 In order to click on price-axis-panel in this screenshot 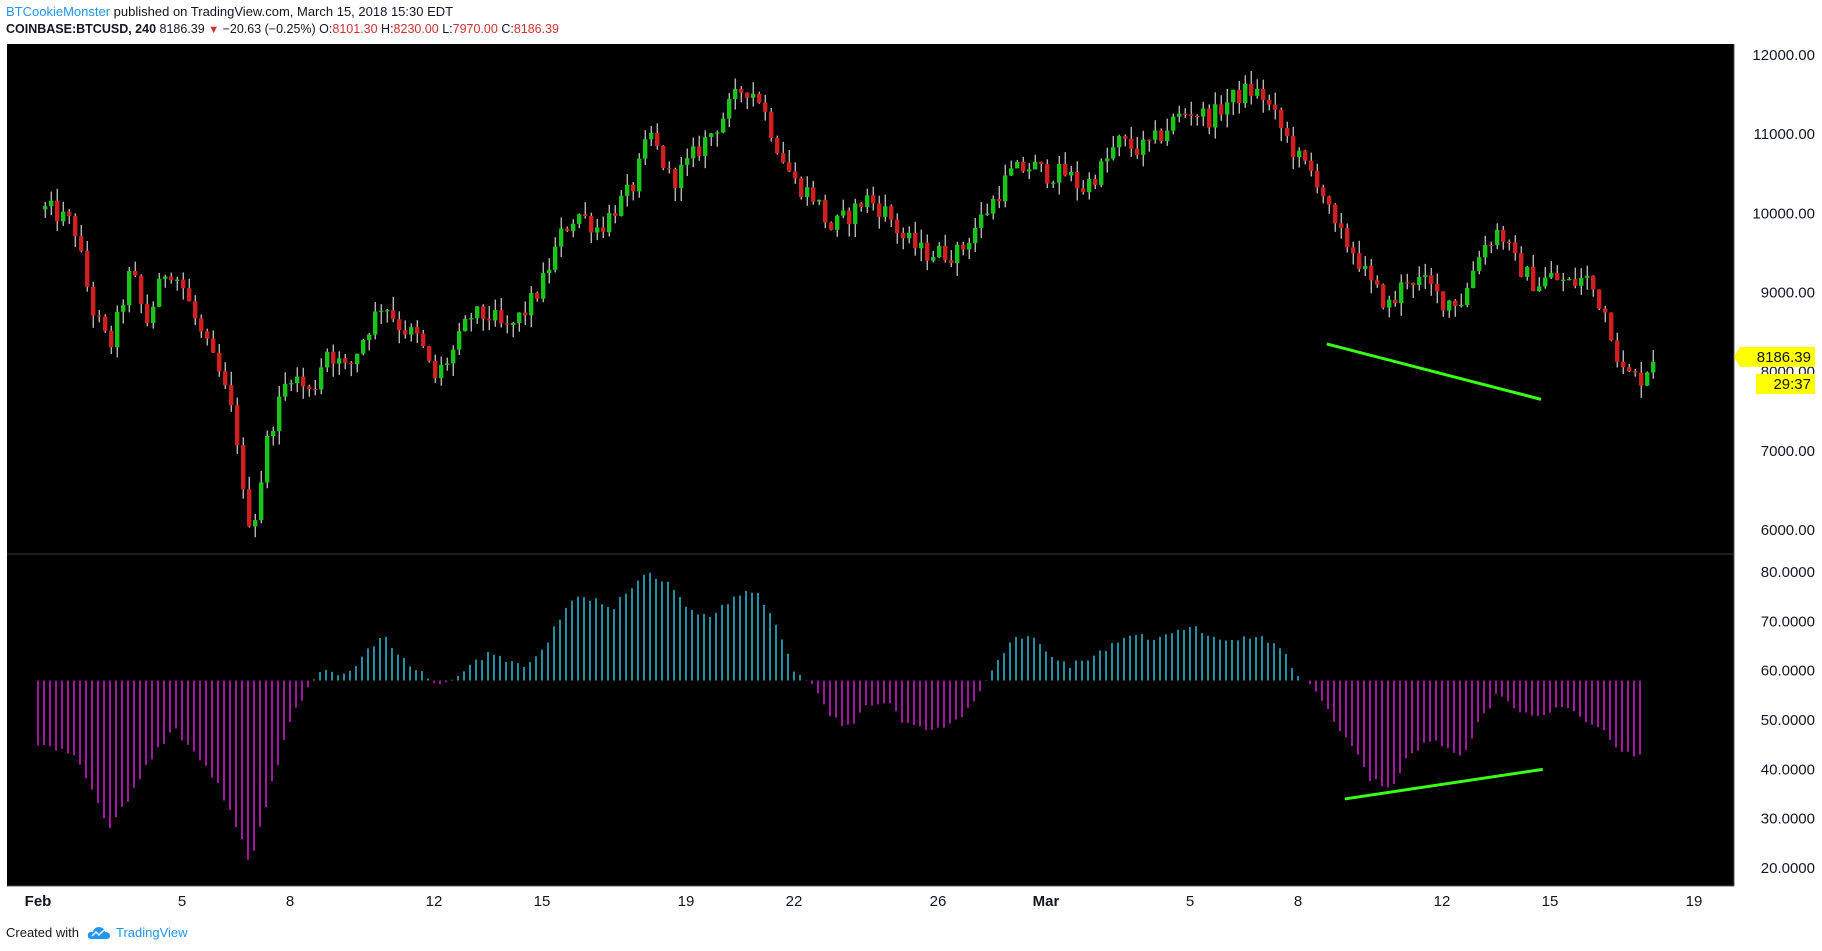, I will do `click(1778, 477)`.